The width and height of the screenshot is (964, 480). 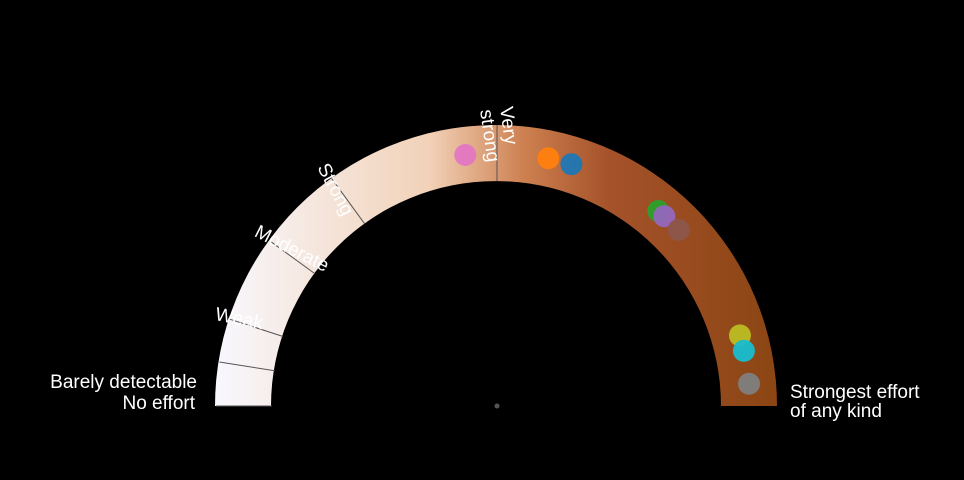 I want to click on tick-moderate, so click(x=292, y=257).